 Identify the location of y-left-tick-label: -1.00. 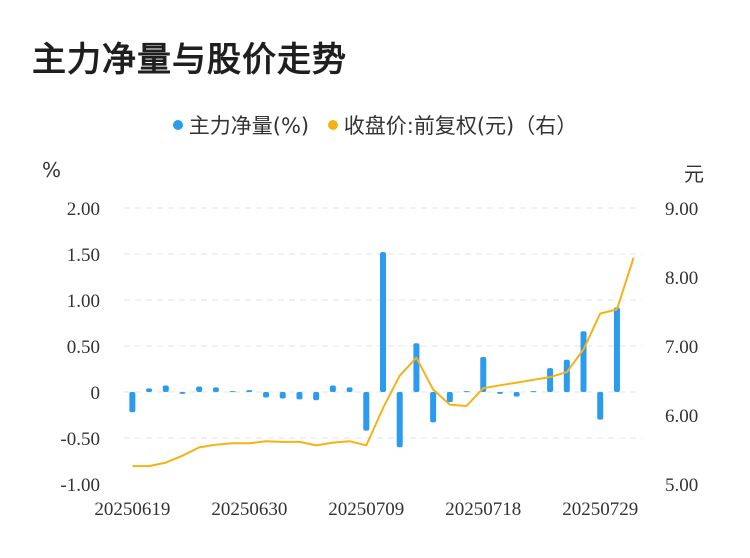
(80, 485).